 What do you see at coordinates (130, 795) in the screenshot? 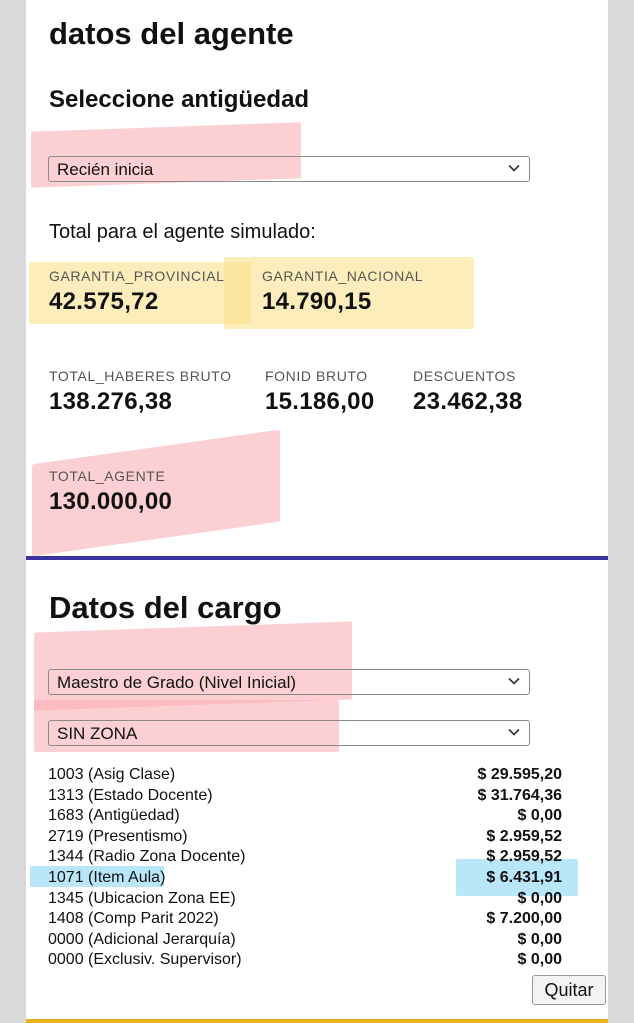
I see `item-name: 1313 (Estado Docente)` at bounding box center [130, 795].